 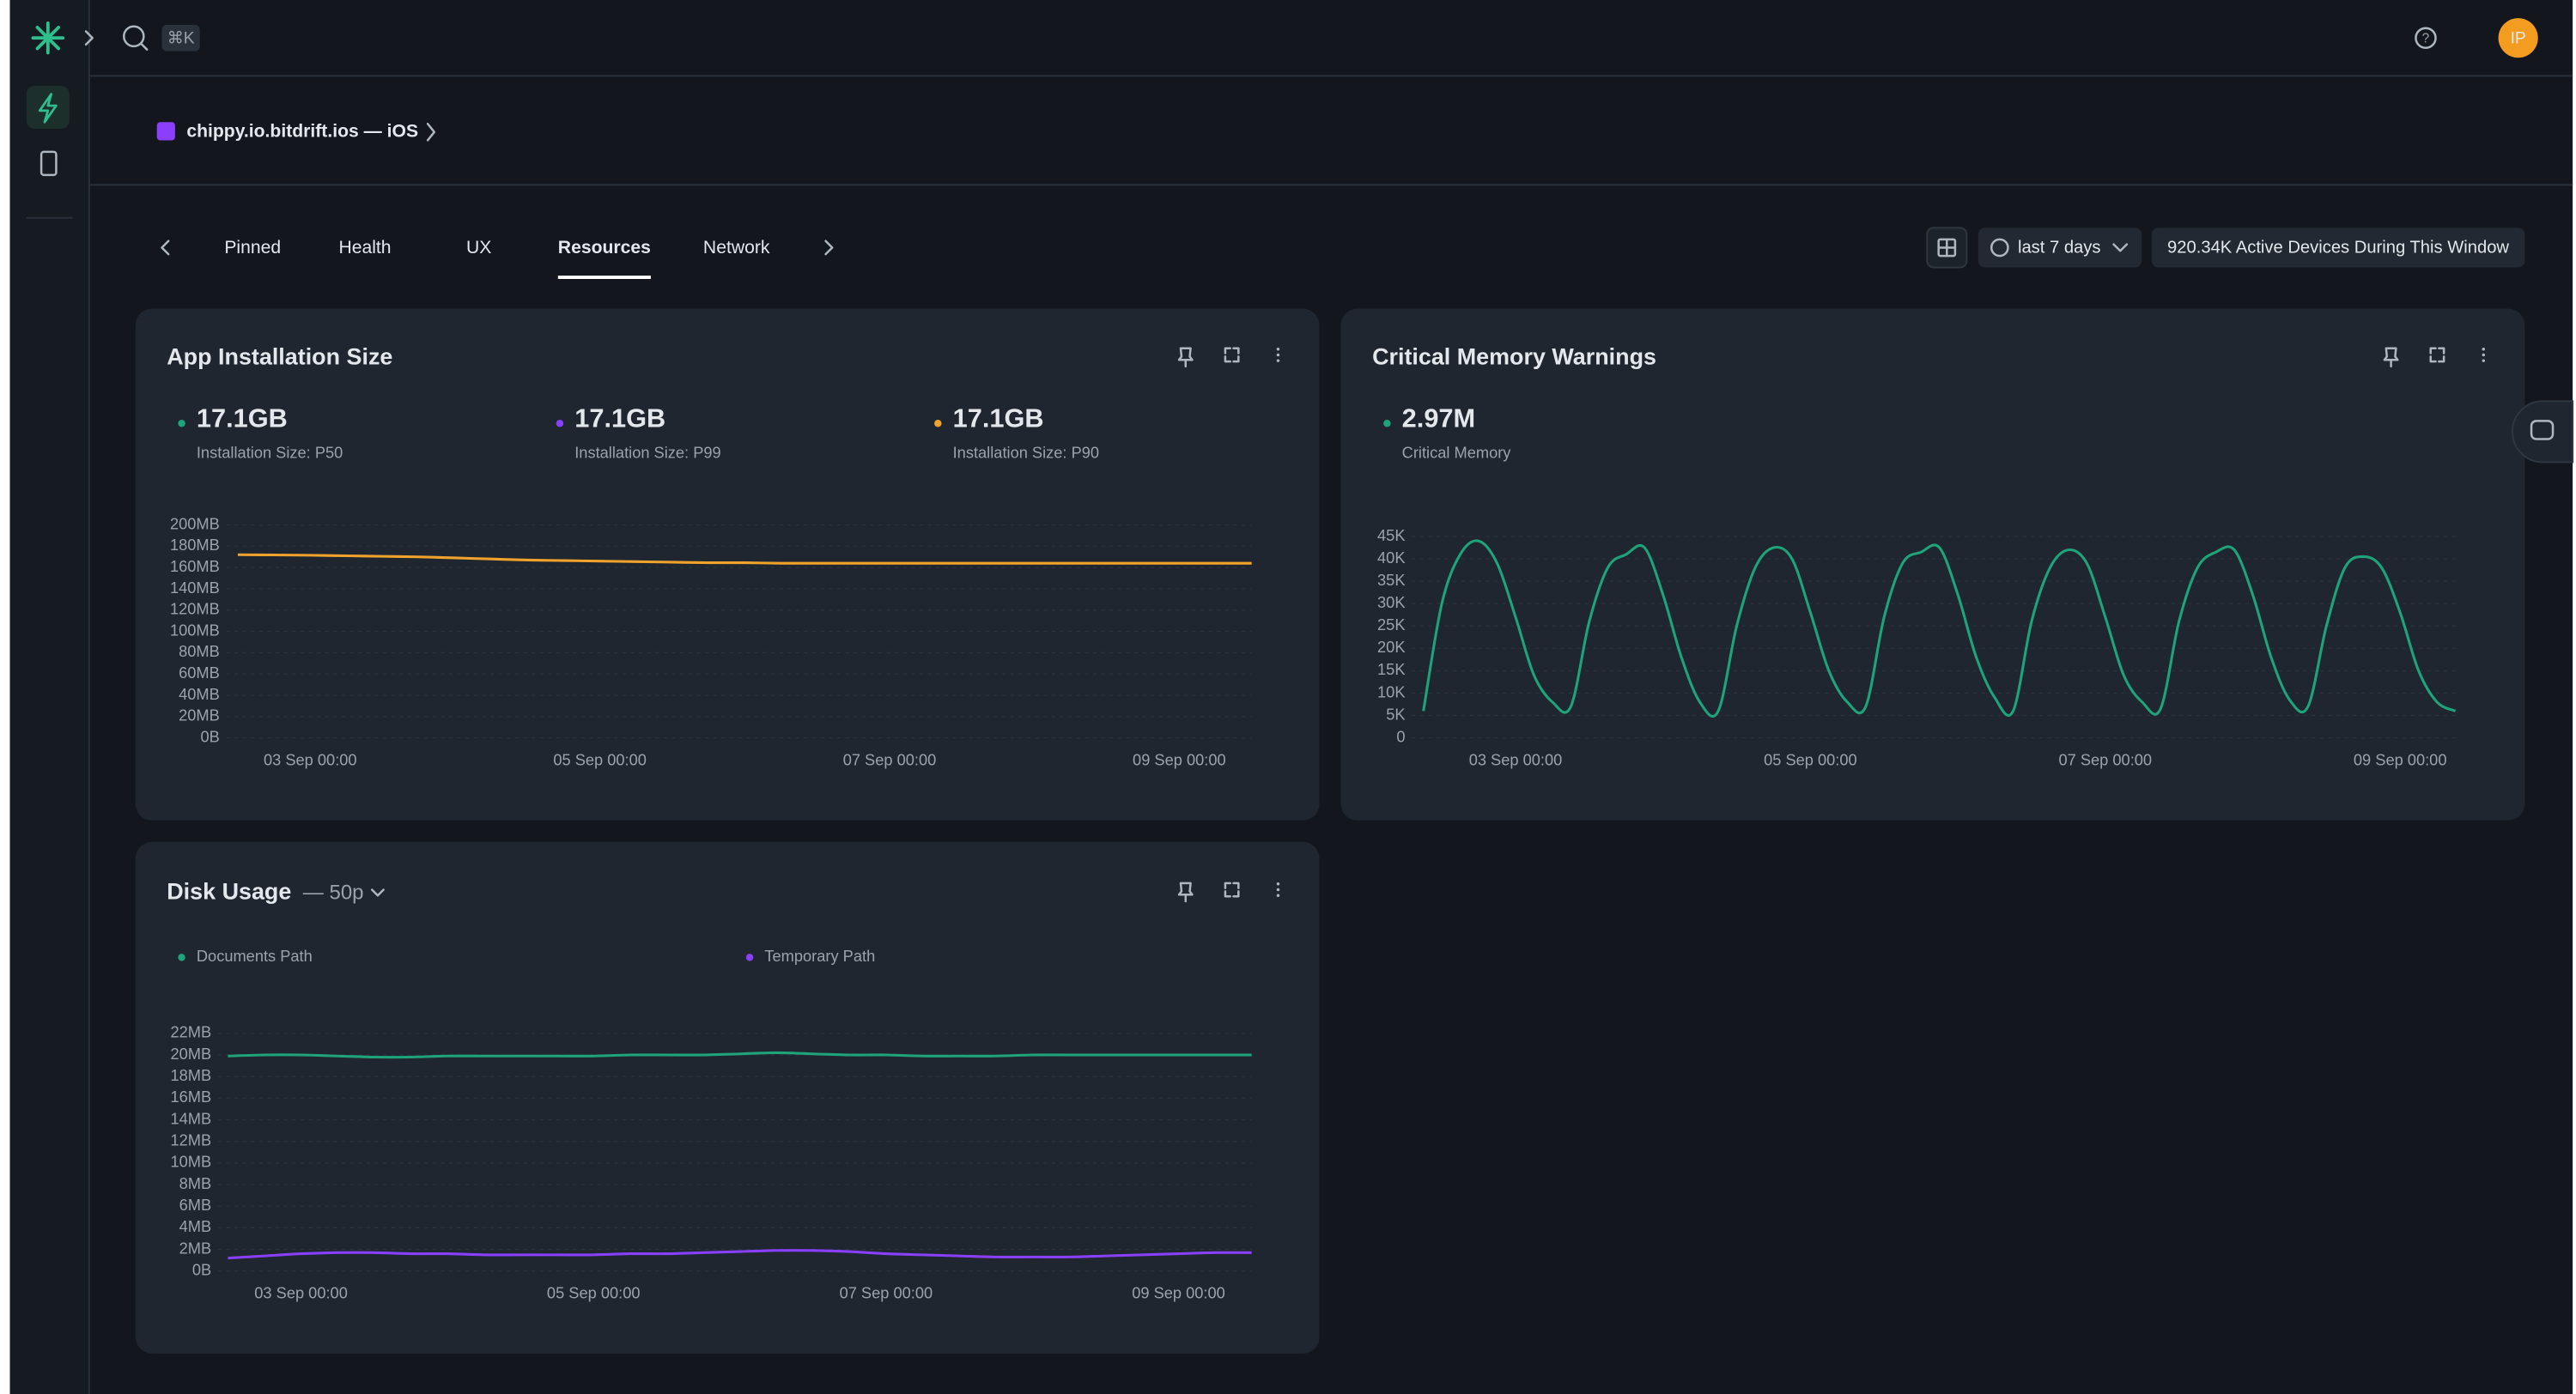 What do you see at coordinates (1438, 418) in the screenshot?
I see `stat-value: 2.97M` at bounding box center [1438, 418].